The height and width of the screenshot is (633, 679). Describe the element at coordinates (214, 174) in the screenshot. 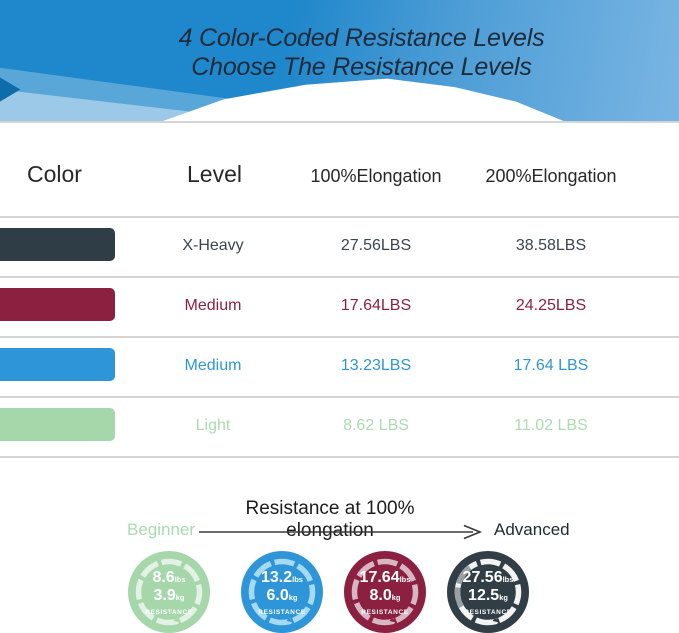

I see `column-header-level: Level` at that location.